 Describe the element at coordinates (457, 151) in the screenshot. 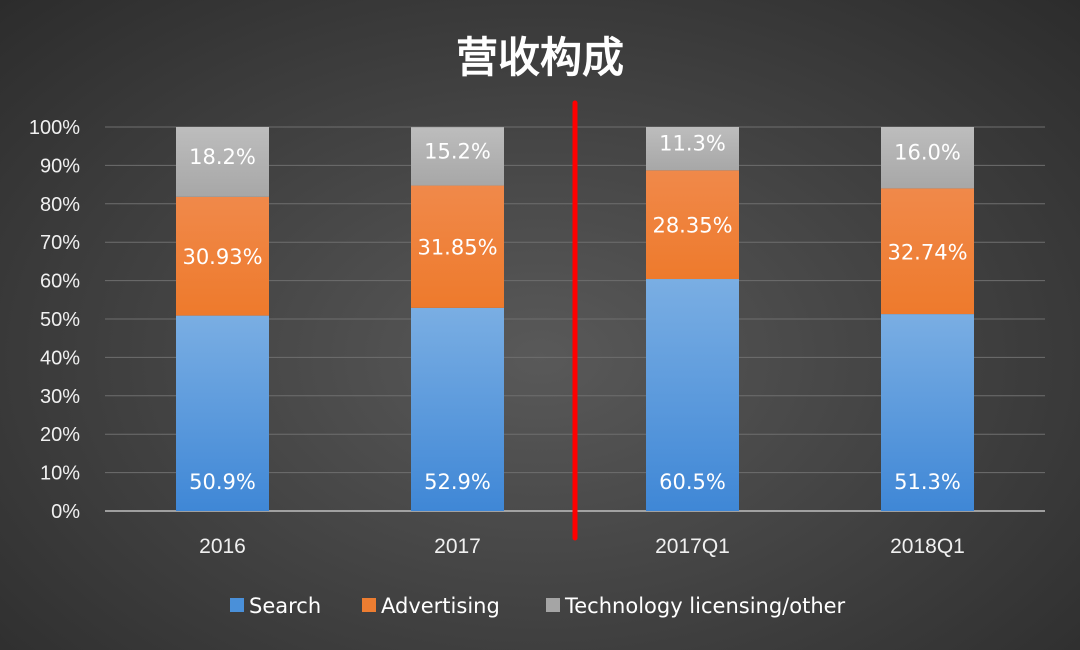

I see `data-label: 15.2%` at that location.